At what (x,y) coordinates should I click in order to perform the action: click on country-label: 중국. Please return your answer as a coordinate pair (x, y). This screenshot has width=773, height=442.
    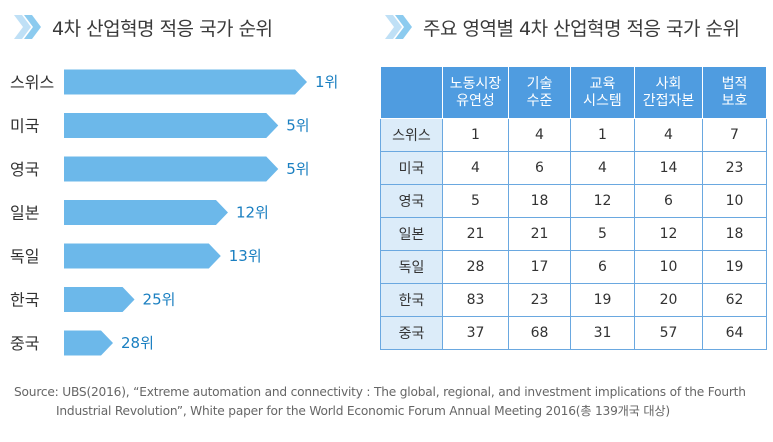
    Looking at the image, I should click on (24, 343).